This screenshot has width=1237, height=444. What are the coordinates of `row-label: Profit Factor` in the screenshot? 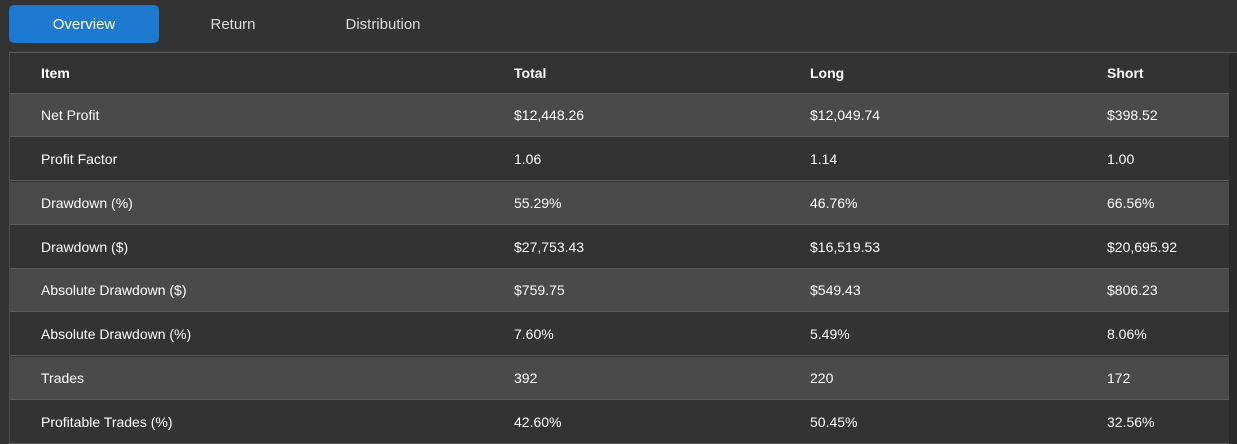 It's located at (79, 159).